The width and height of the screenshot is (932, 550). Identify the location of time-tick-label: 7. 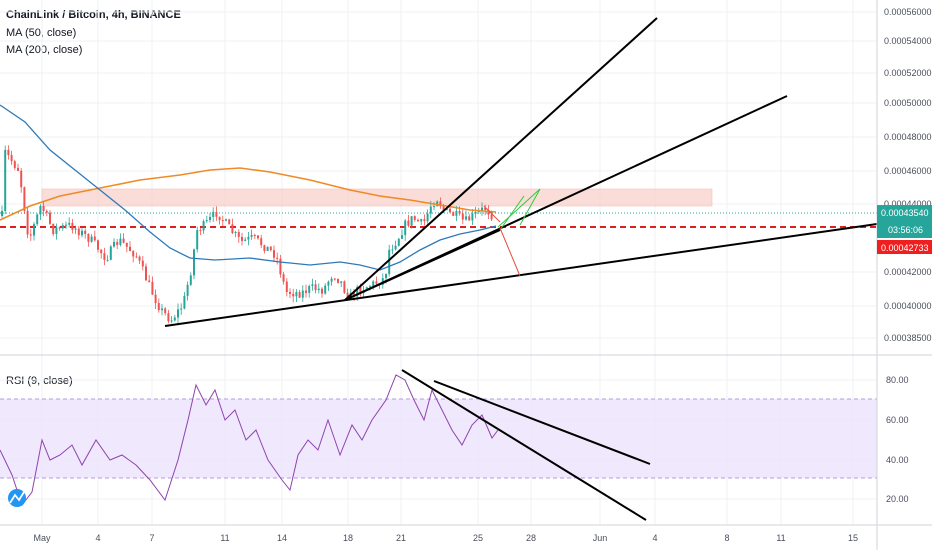
(151, 538).